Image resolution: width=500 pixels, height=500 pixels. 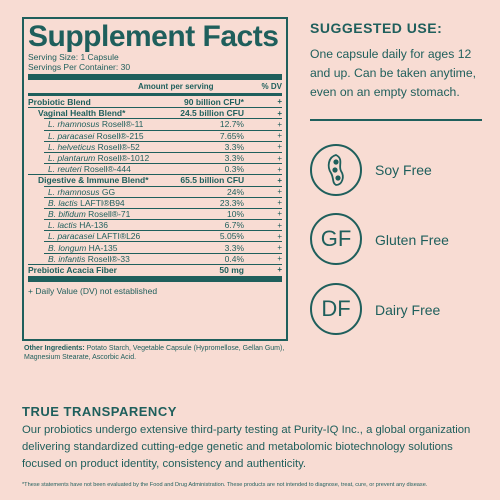 I want to click on table-row: B. infantis Rosell®-33 0.4% +, so click(x=155, y=258).